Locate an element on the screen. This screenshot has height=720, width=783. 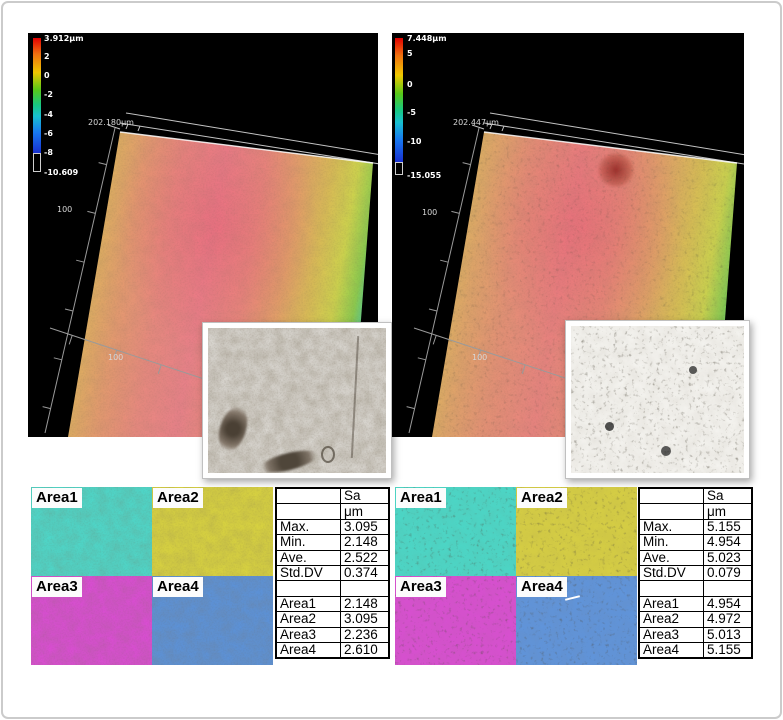
colorbar-min-label: -10.609 is located at coordinates (61, 172).